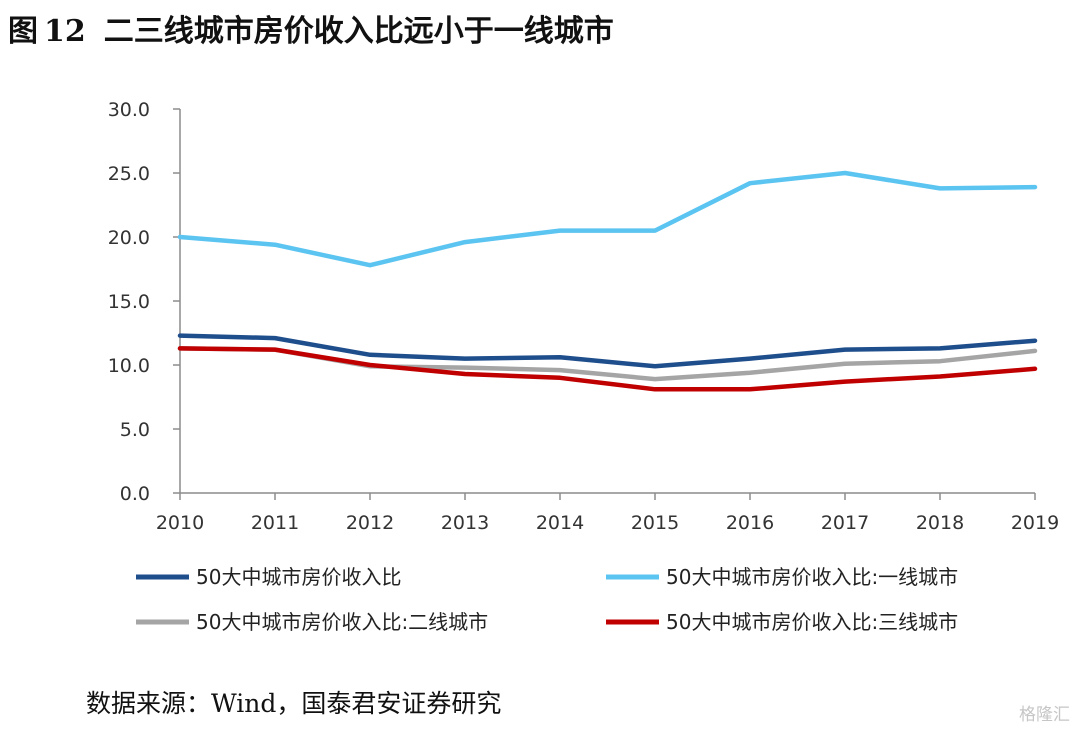 The height and width of the screenshot is (731, 1080). What do you see at coordinates (342, 622) in the screenshot?
I see `legend-label-2: 50大中城市房价收入比:二线城市` at bounding box center [342, 622].